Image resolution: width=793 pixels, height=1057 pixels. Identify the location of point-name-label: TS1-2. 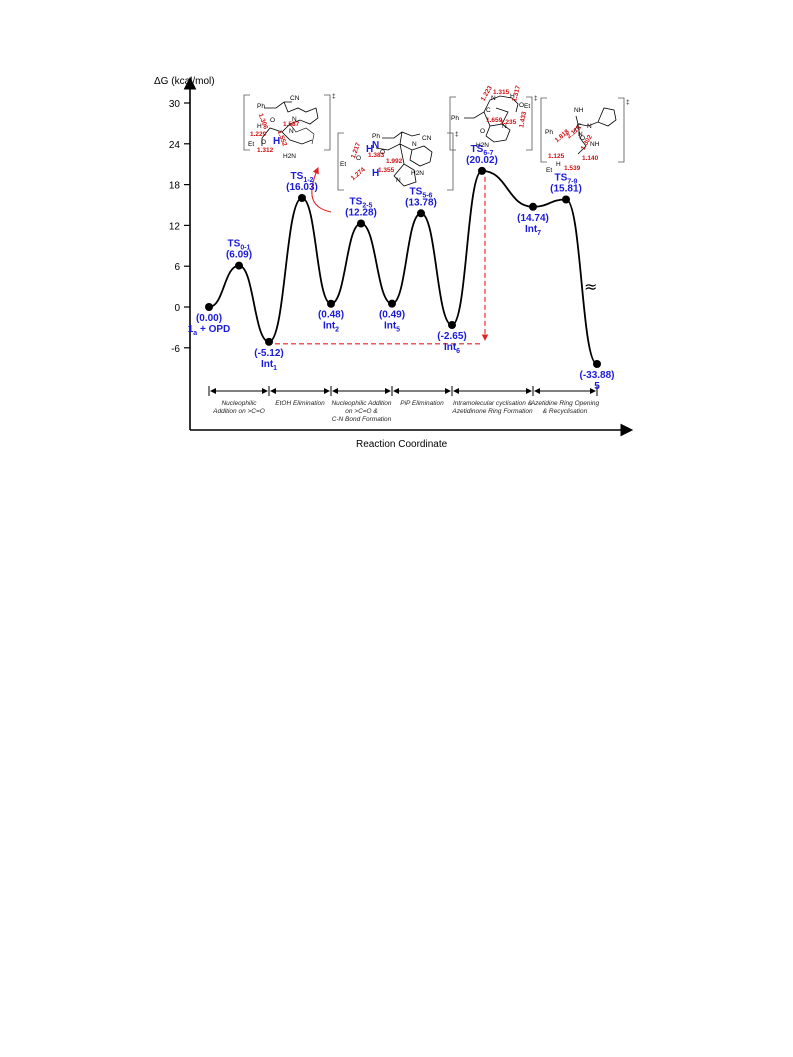
(302, 177).